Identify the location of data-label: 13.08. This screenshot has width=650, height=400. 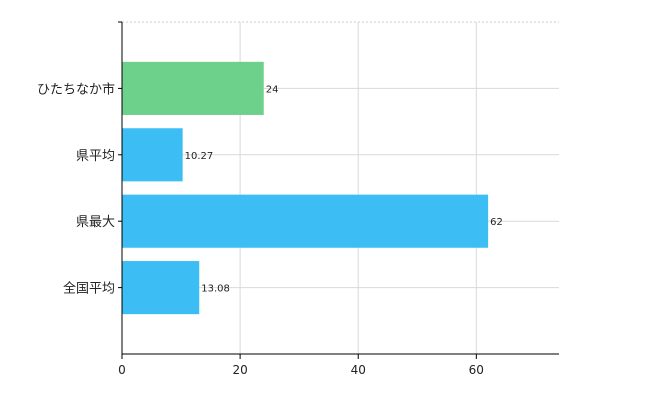
(215, 289).